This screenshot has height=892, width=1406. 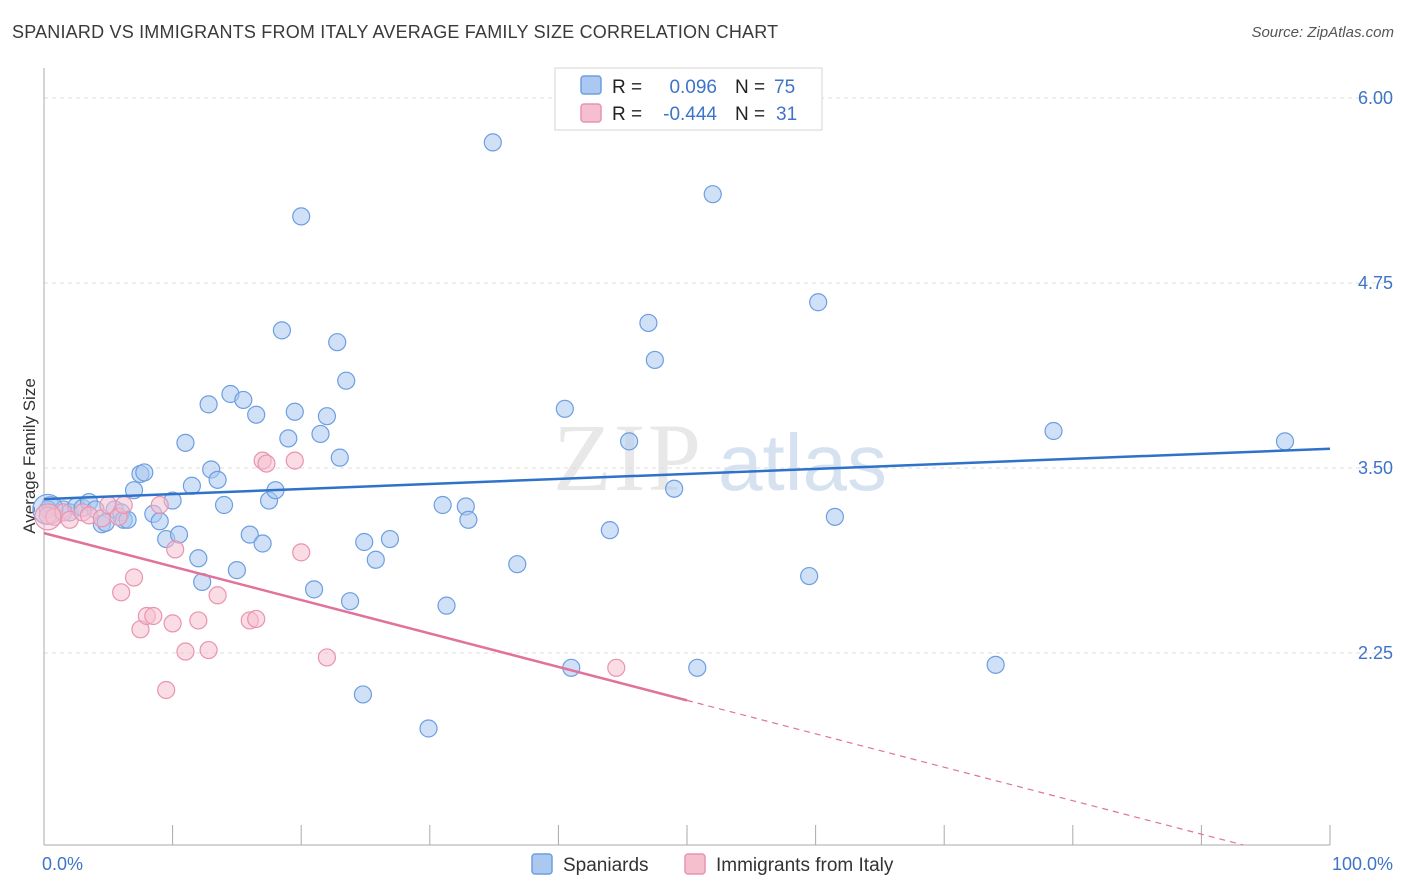 What do you see at coordinates (48, 517) in the screenshot?
I see `italy-cluster-point` at bounding box center [48, 517].